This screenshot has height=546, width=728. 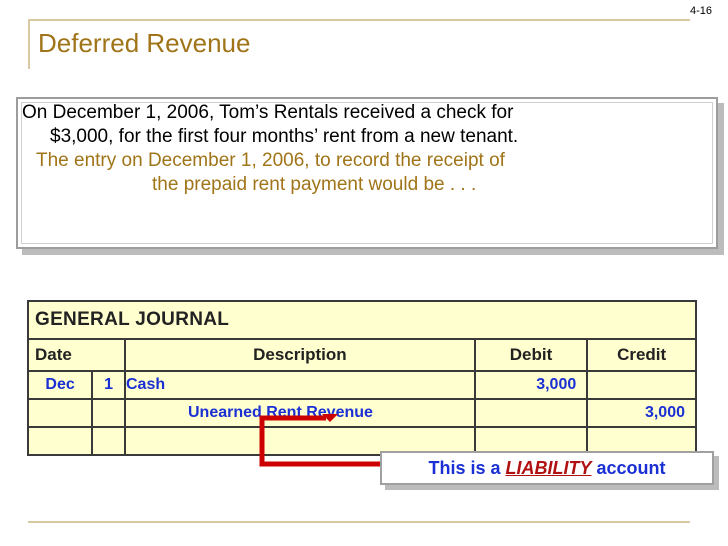 I want to click on journal-title: GENERAL JOURNAL, so click(x=362, y=320).